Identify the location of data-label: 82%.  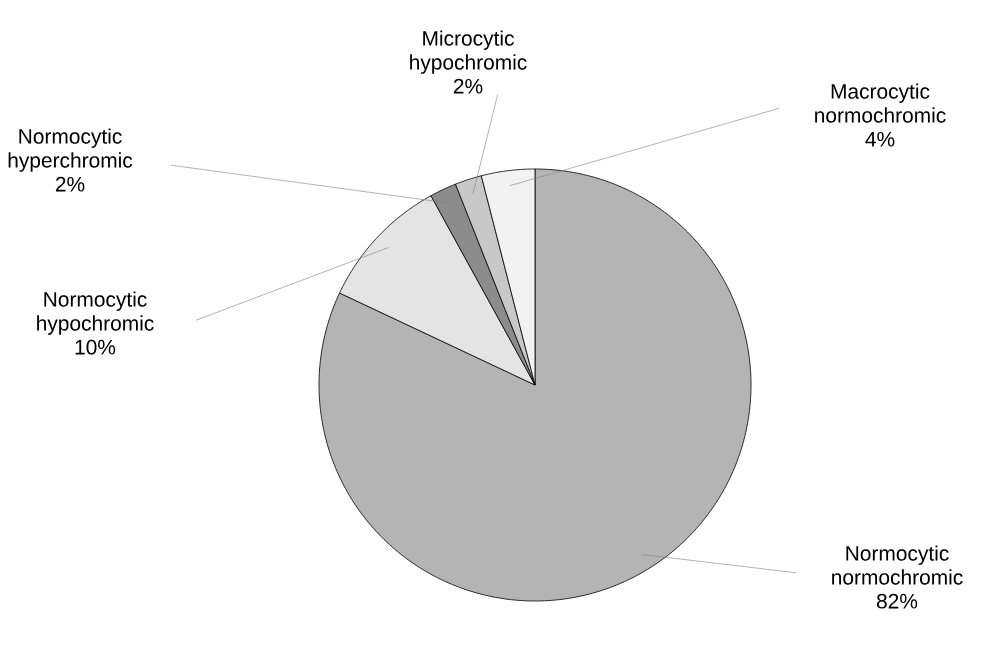
(897, 601).